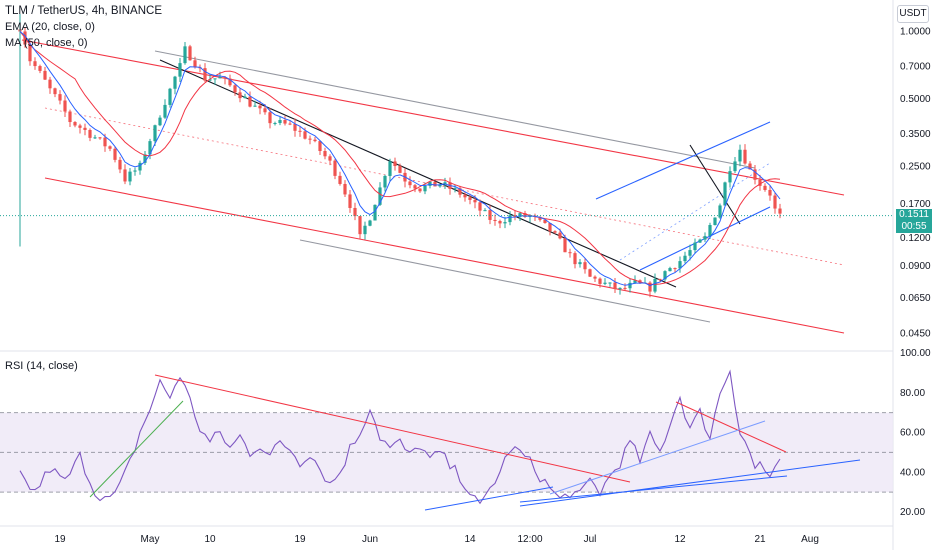  I want to click on symbol-title: TLM / TetherUS, 4h, BINANCE, so click(84, 11).